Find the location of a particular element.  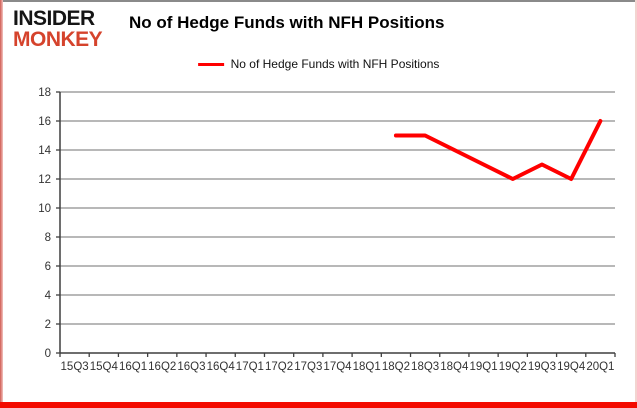

y-tick-label: 4 is located at coordinates (48, 296).